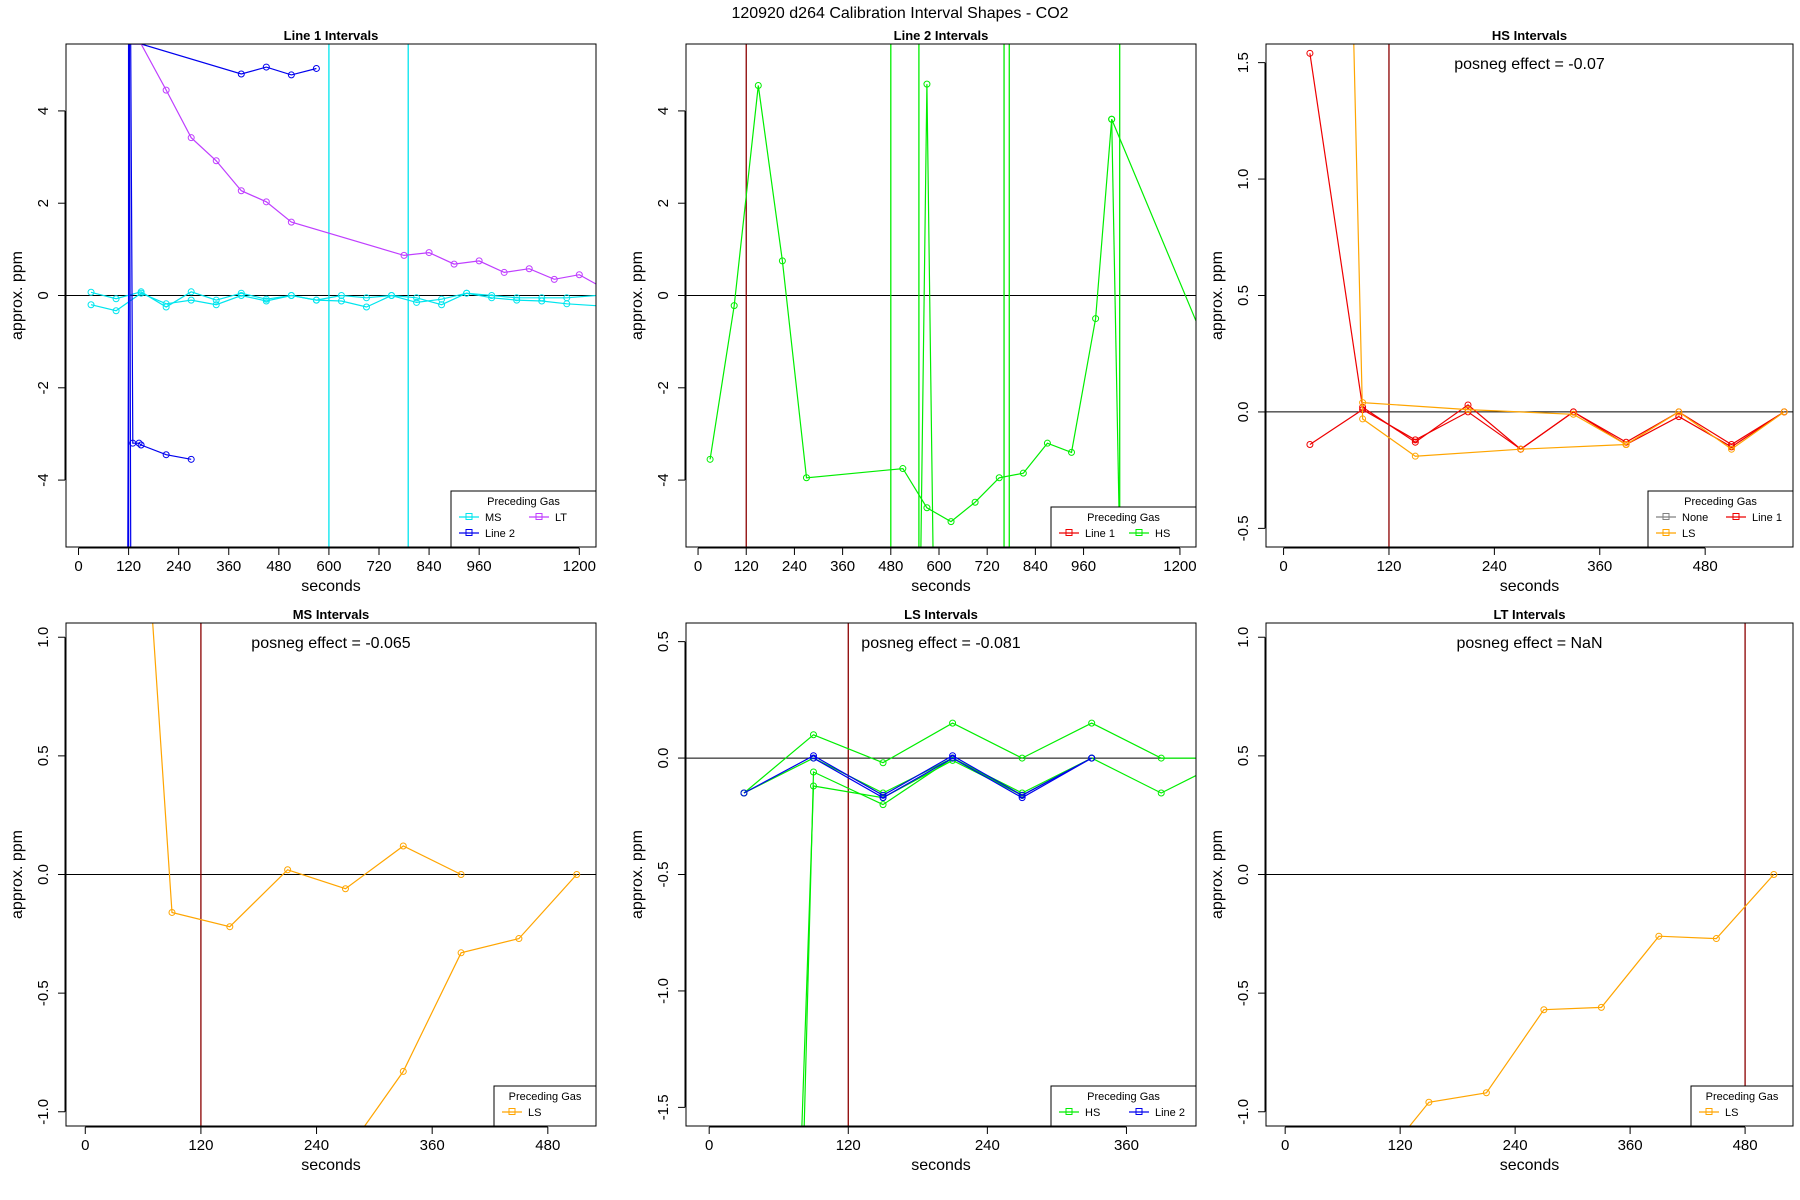  What do you see at coordinates (43, 479) in the screenshot?
I see `y-tick-label: -4` at bounding box center [43, 479].